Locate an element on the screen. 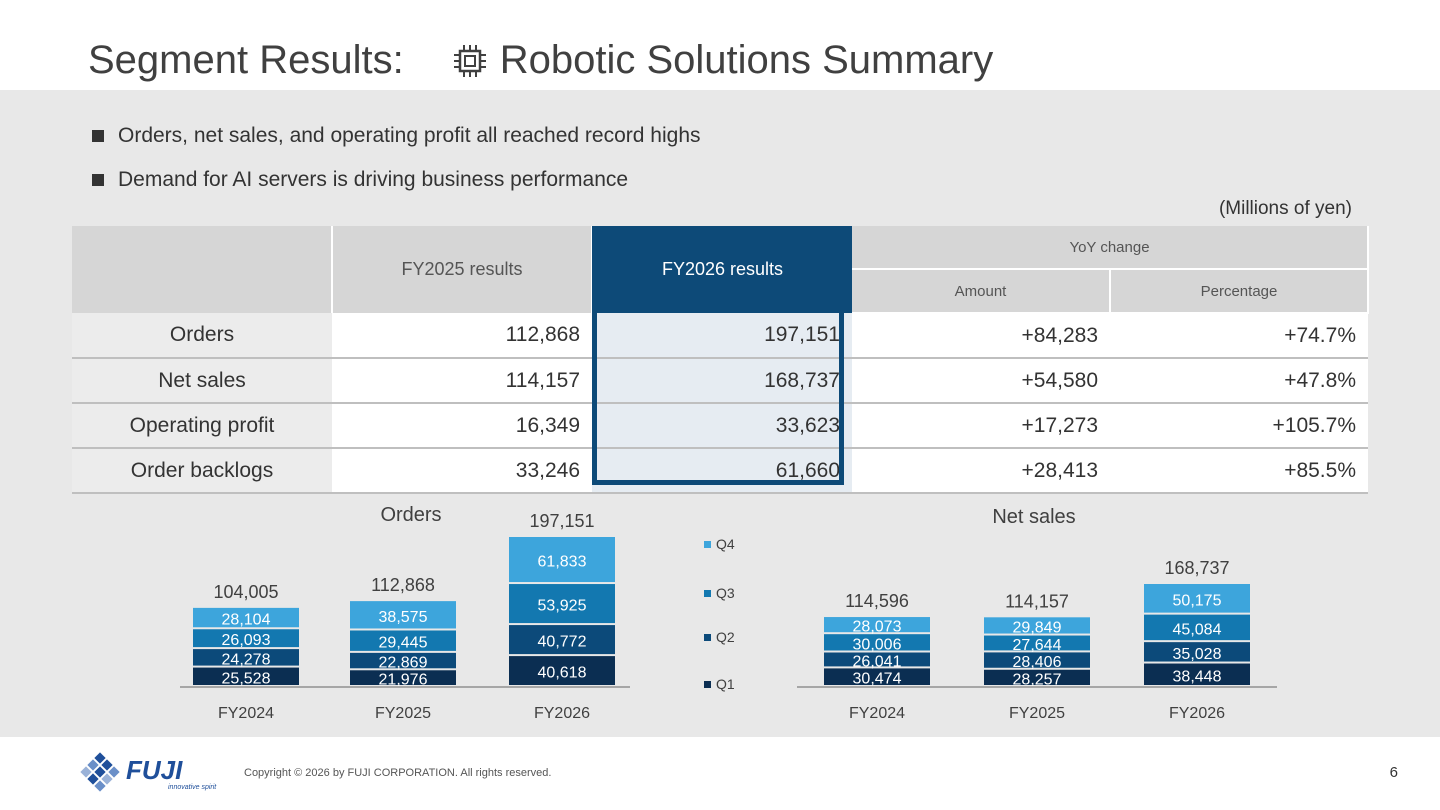 This screenshot has height=810, width=1440. data-label: 53,925 is located at coordinates (562, 606).